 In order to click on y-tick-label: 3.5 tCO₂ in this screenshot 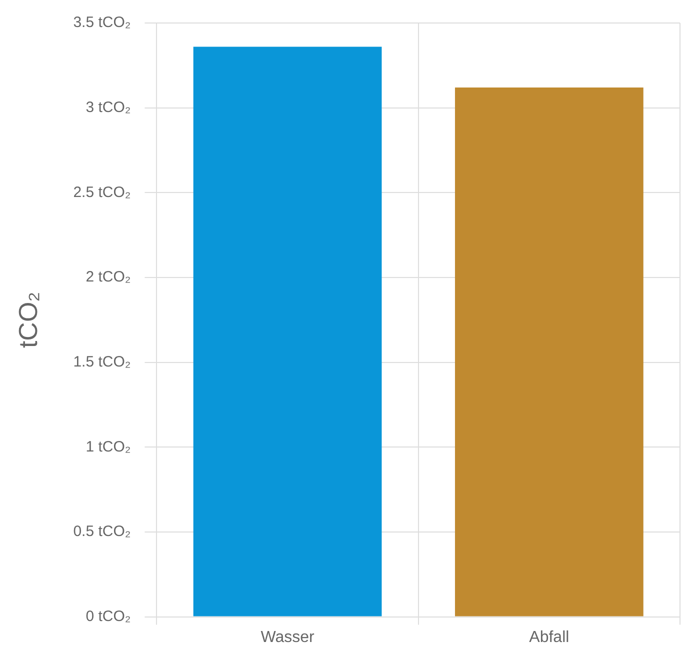, I will do `click(102, 23)`.